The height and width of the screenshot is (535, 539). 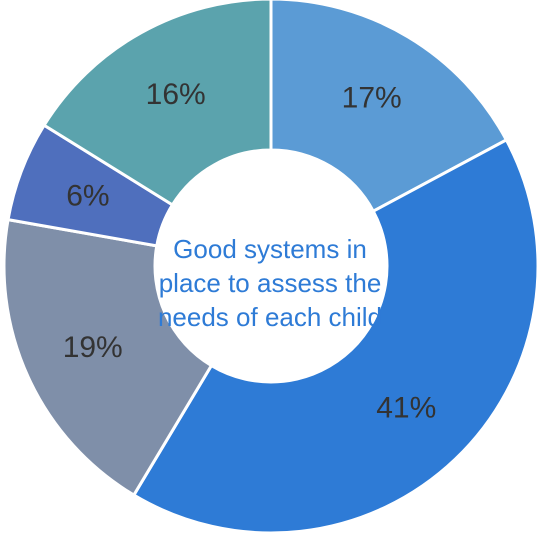 What do you see at coordinates (87, 196) in the screenshot?
I see `slice-label-4: 6%` at bounding box center [87, 196].